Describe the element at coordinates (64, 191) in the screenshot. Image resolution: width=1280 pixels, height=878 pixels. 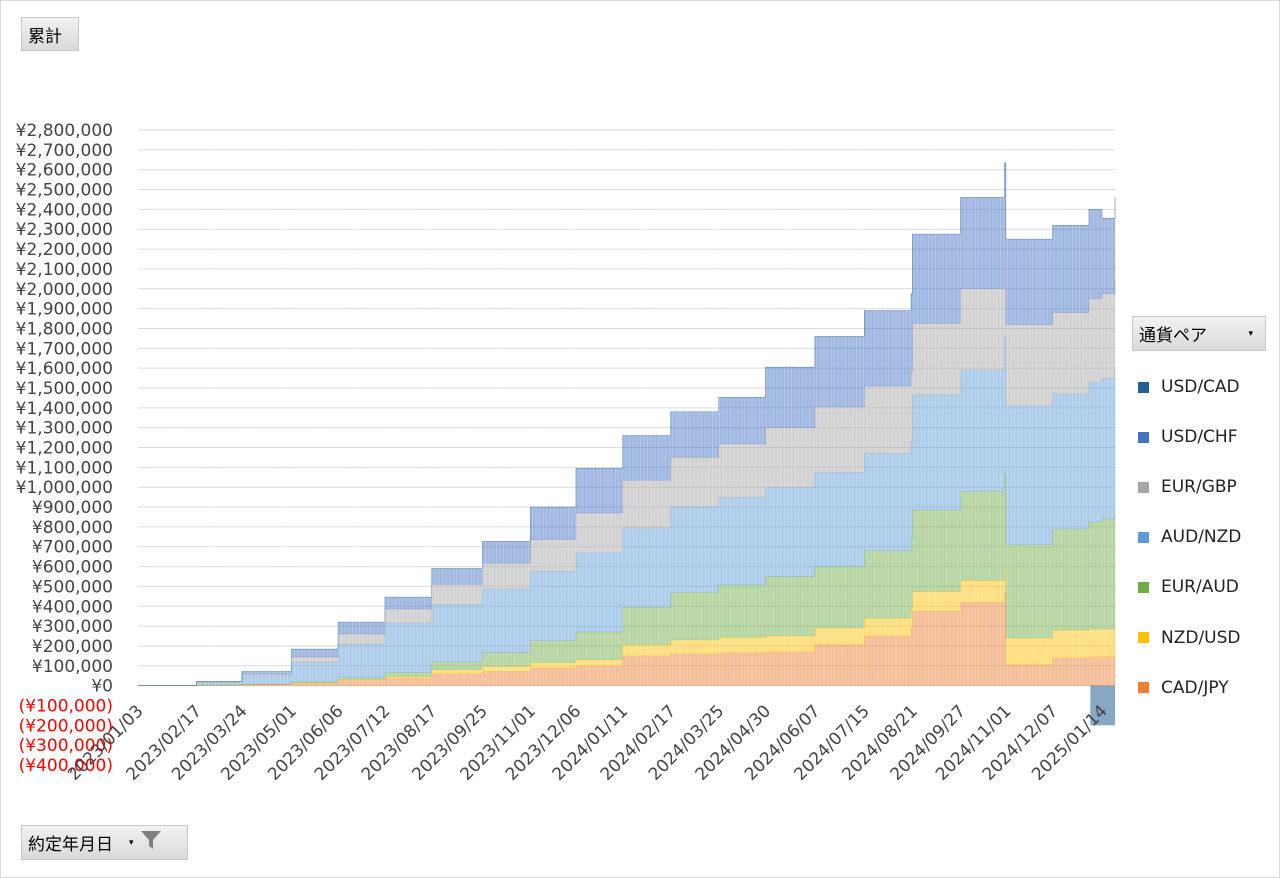
I see `y-tick-label: ¥2,500,000` at that location.